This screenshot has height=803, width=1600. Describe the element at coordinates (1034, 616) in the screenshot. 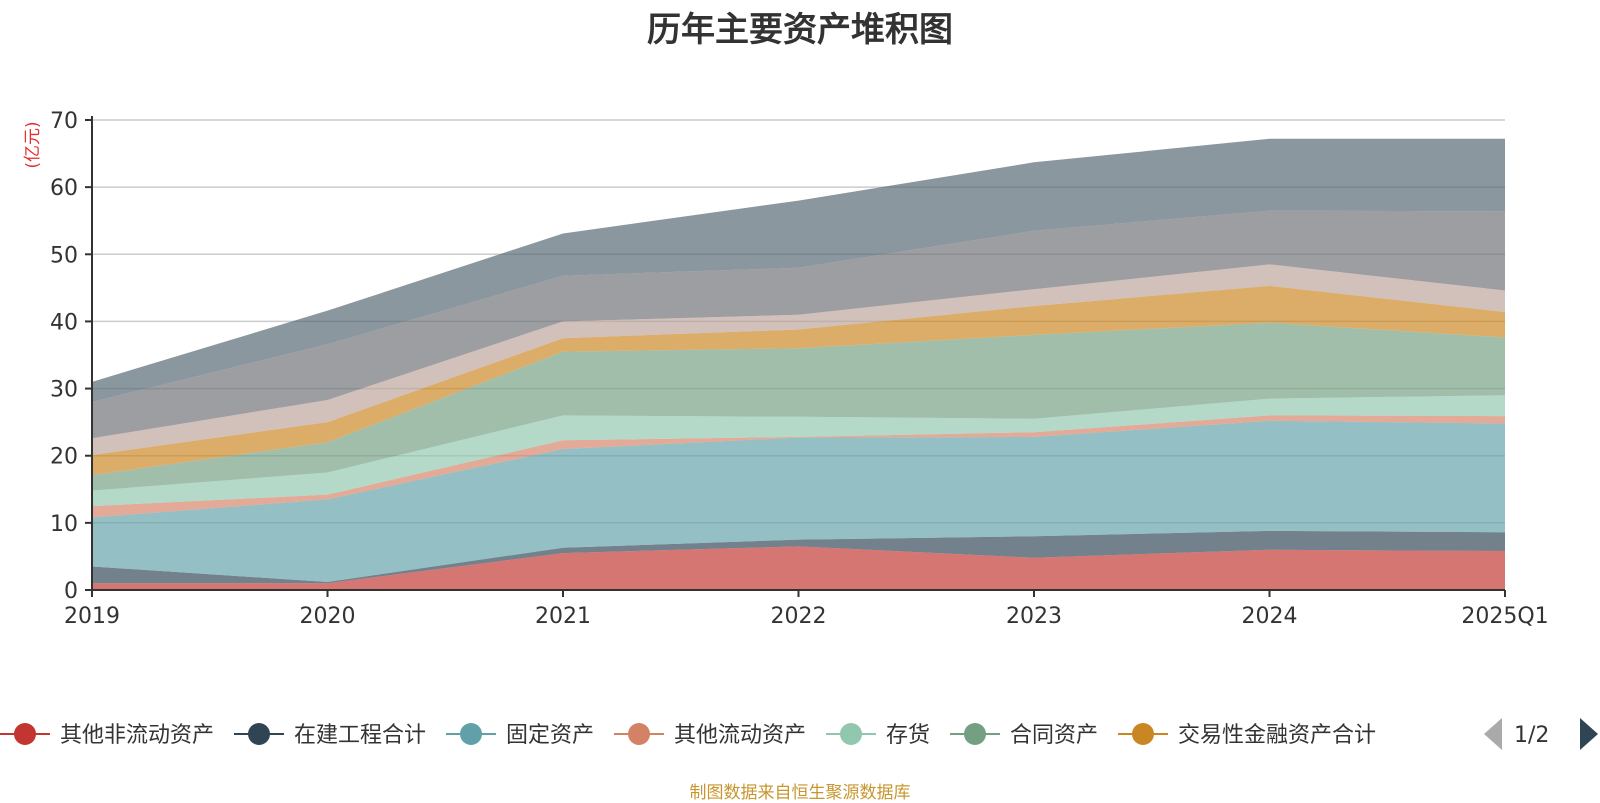

I see `x-tick-label: 2023` at that location.